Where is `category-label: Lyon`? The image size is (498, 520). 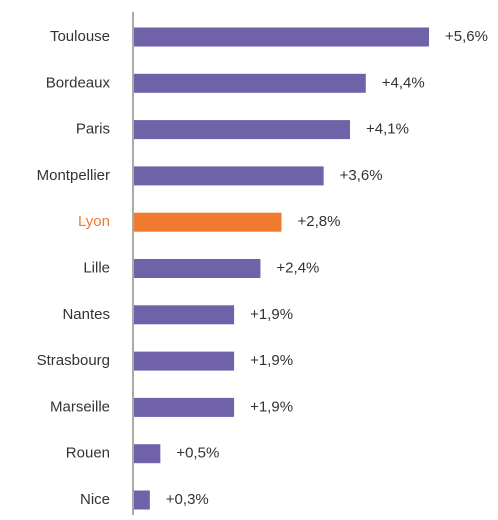
category-label: Lyon is located at coordinates (94, 221).